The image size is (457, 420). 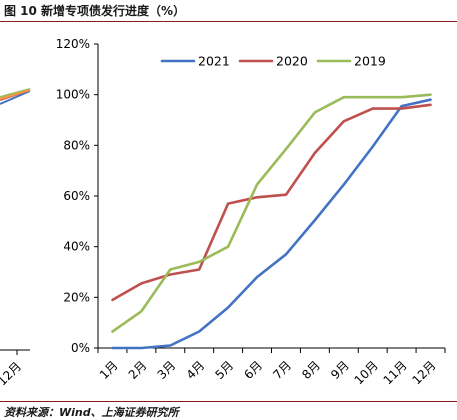 I want to click on y-tick-label: 40%, so click(x=76, y=247).